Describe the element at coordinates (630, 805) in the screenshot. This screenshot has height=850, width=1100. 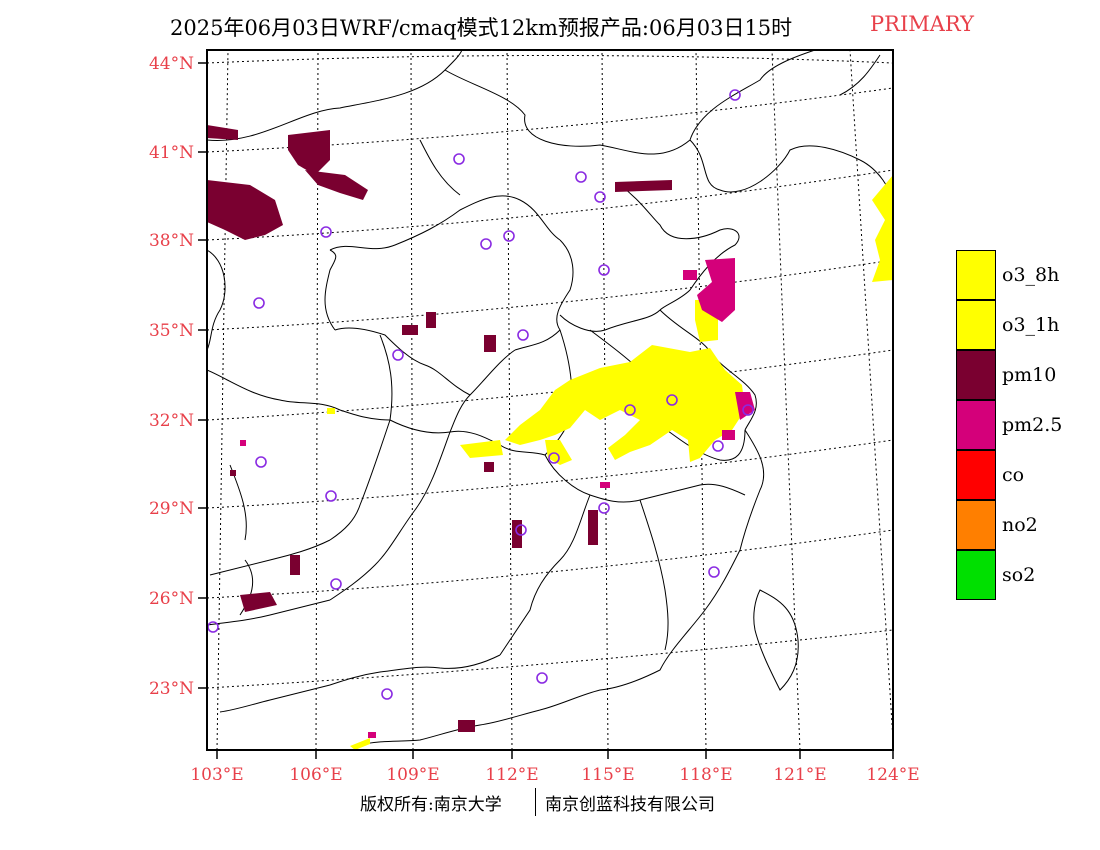
I see `company-name: 南京创蓝科技有限公司` at that location.